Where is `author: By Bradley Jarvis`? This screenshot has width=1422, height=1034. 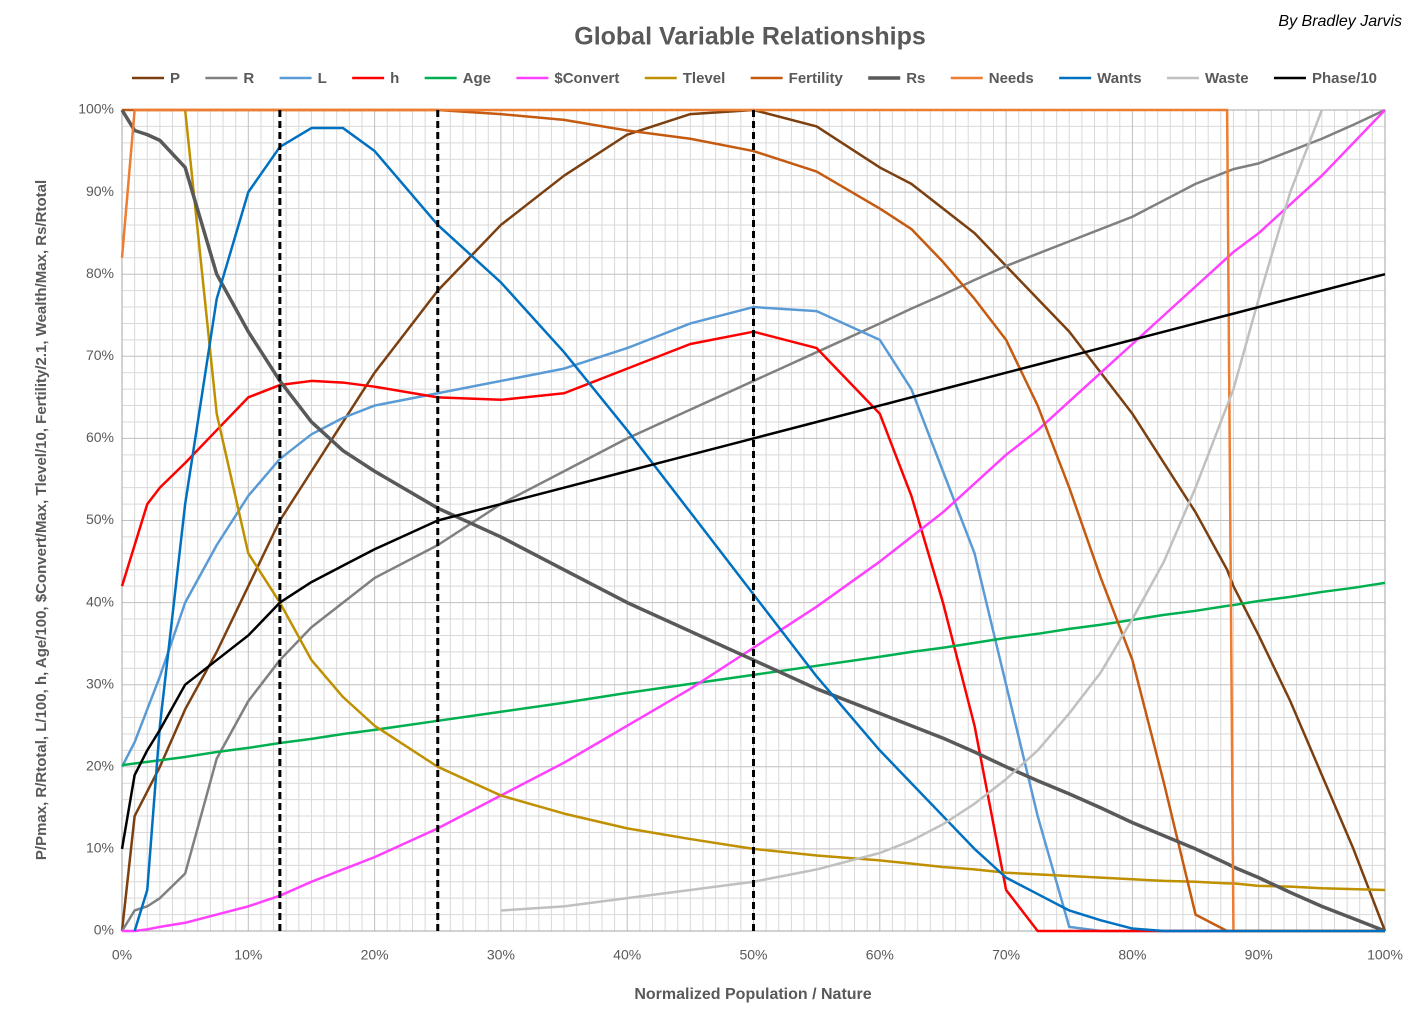 author: By Bradley Jarvis is located at coordinates (1340, 21).